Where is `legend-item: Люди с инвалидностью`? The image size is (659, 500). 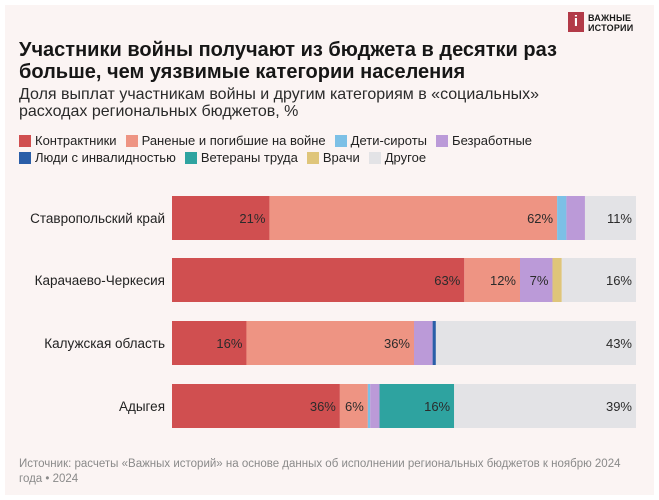 legend-item: Люди с инвалидностью is located at coordinates (97, 157).